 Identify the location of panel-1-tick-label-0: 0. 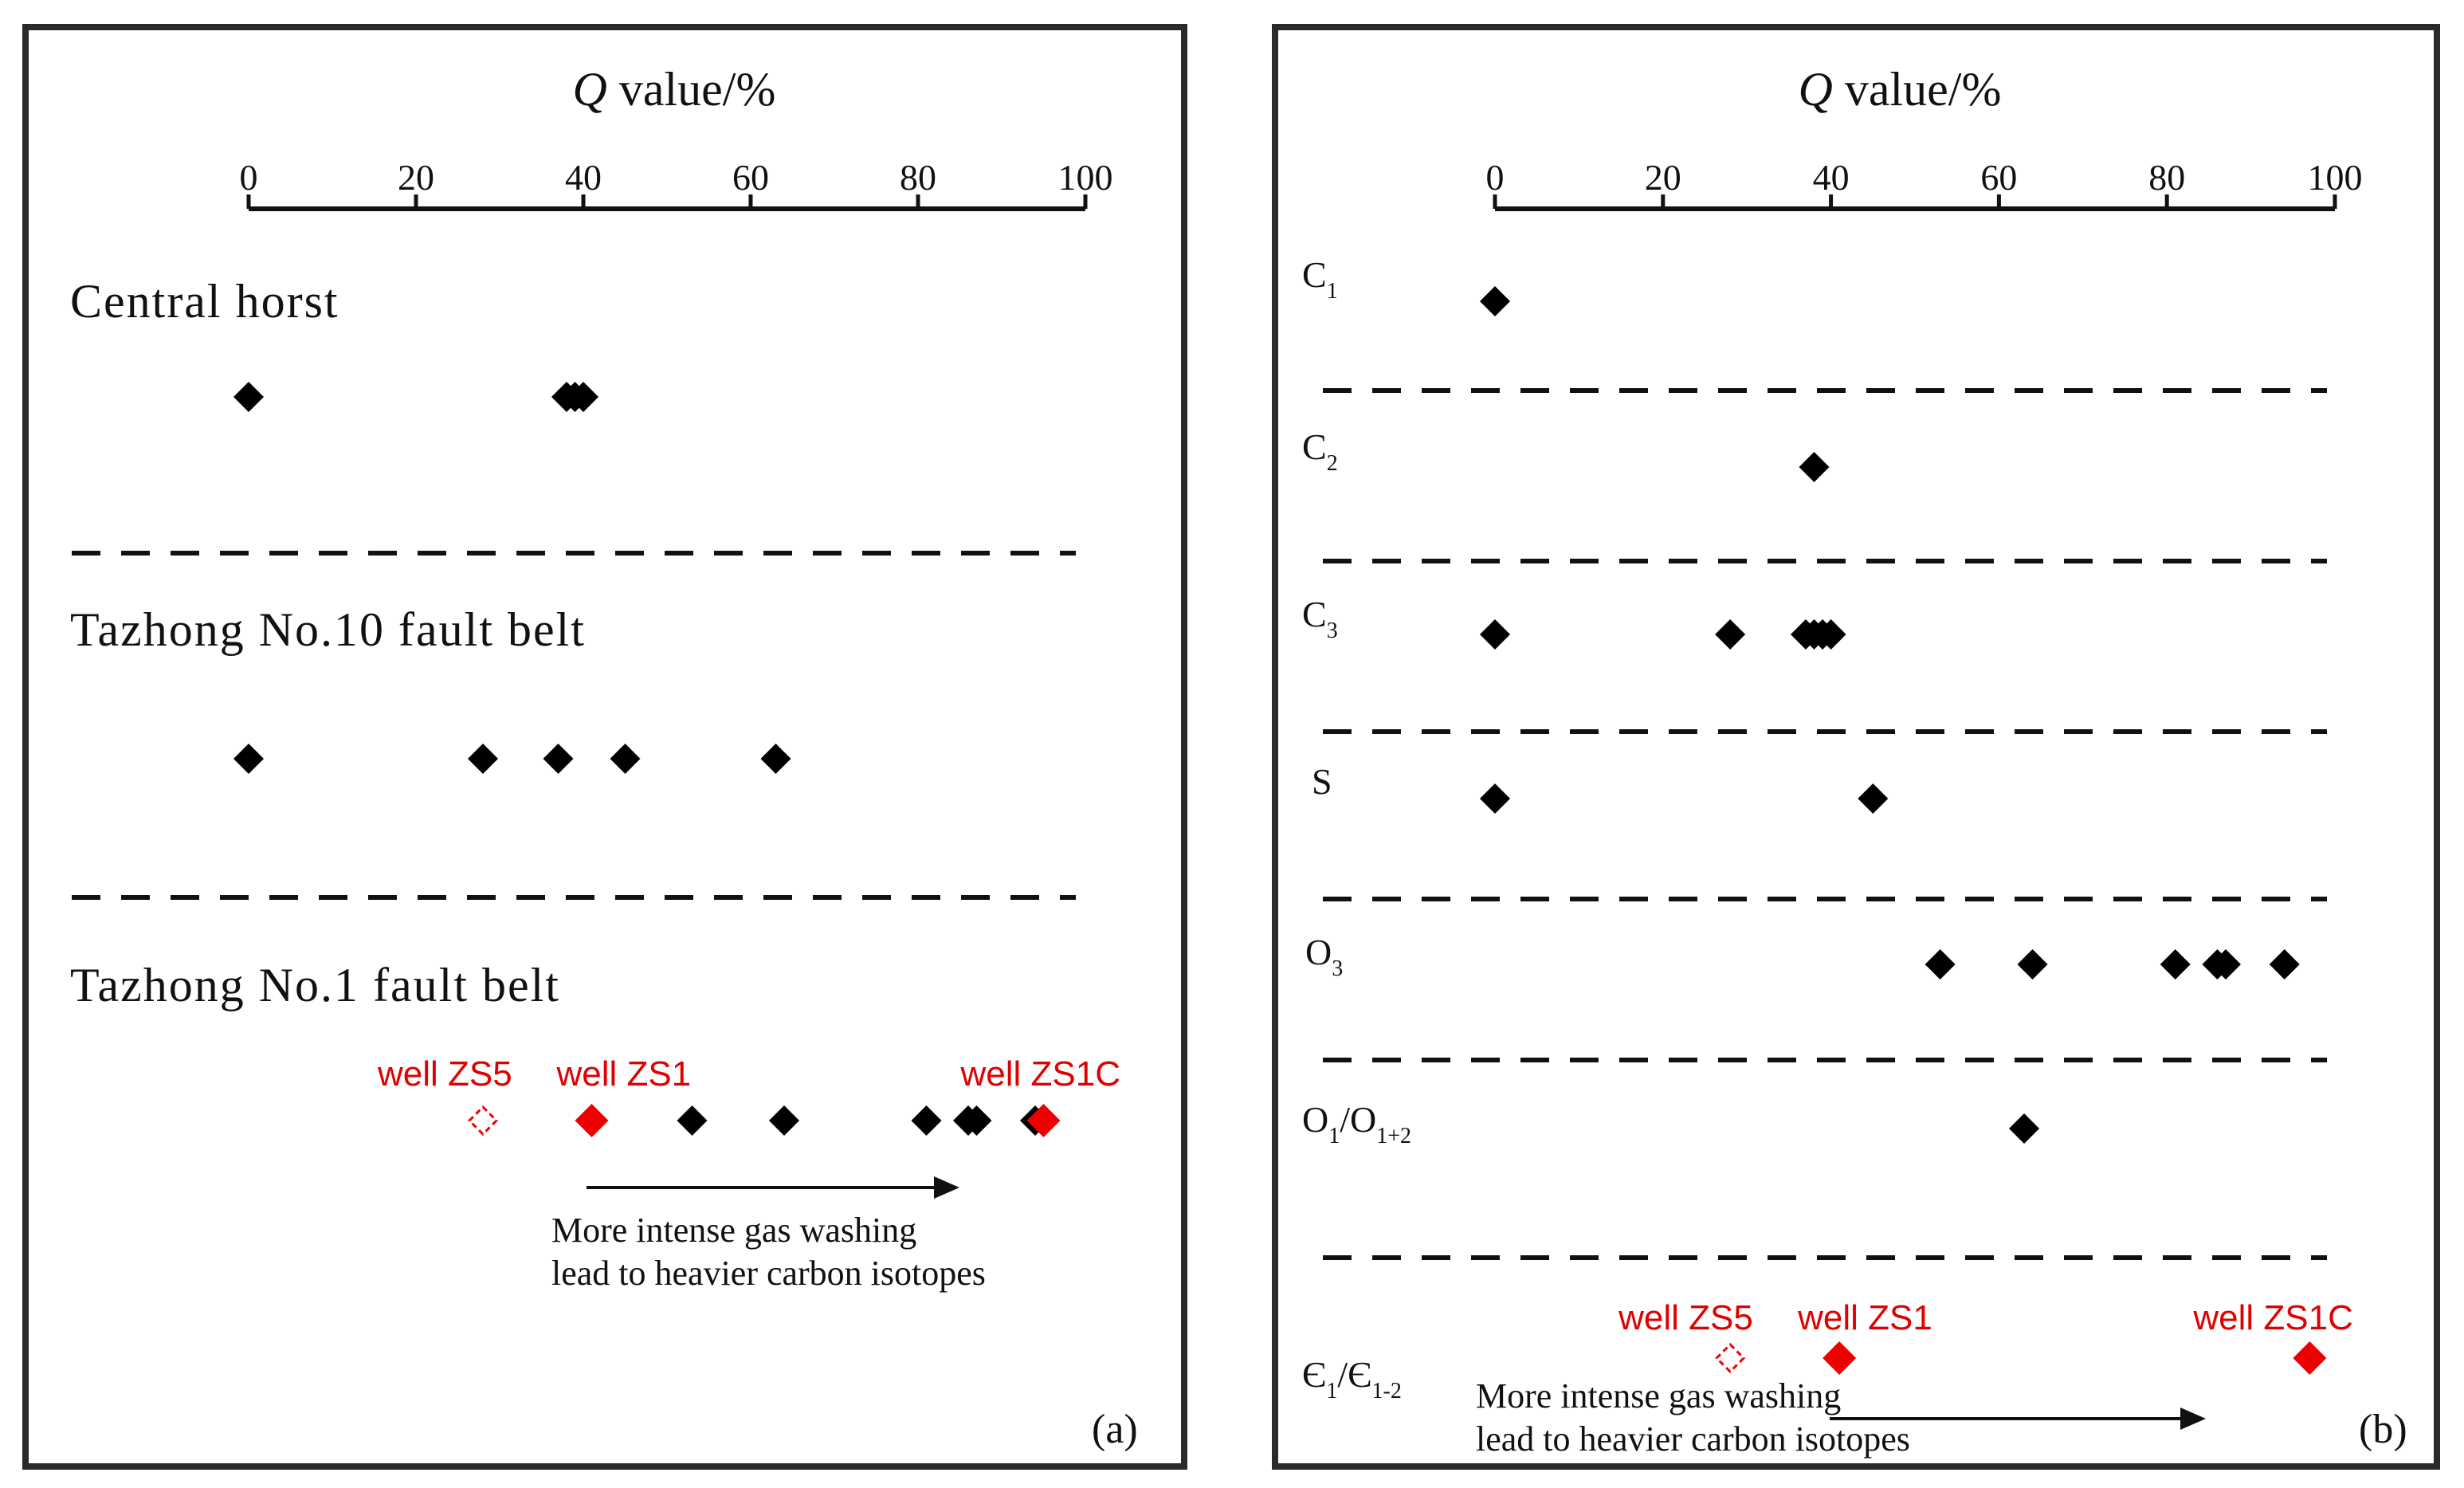
(1495, 177).